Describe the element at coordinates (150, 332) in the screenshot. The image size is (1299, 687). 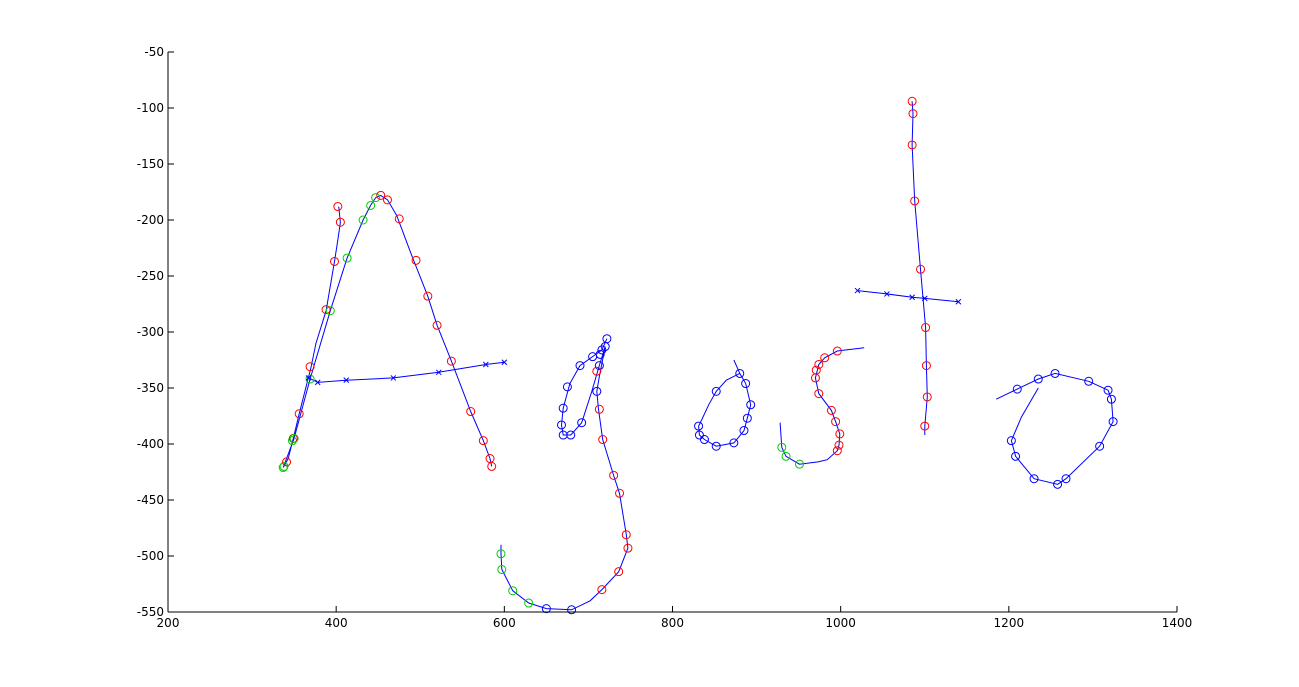
I see `y-tick-label: -300` at that location.